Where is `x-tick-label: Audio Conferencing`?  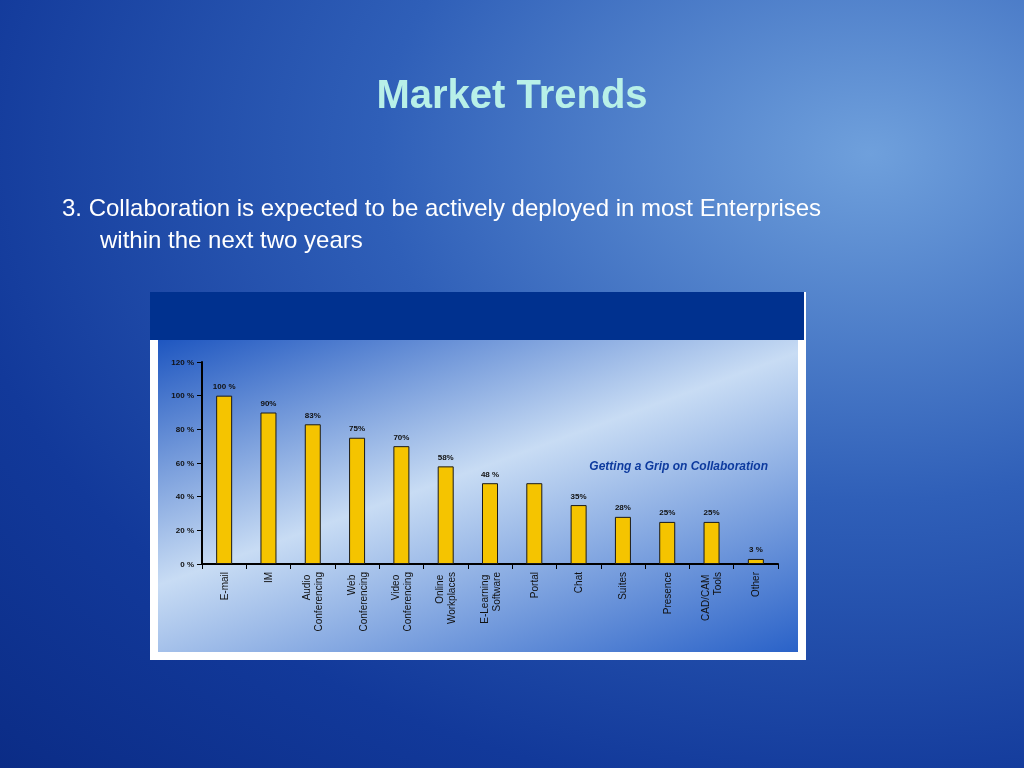 x-tick-label: Audio Conferencing is located at coordinates (313, 602).